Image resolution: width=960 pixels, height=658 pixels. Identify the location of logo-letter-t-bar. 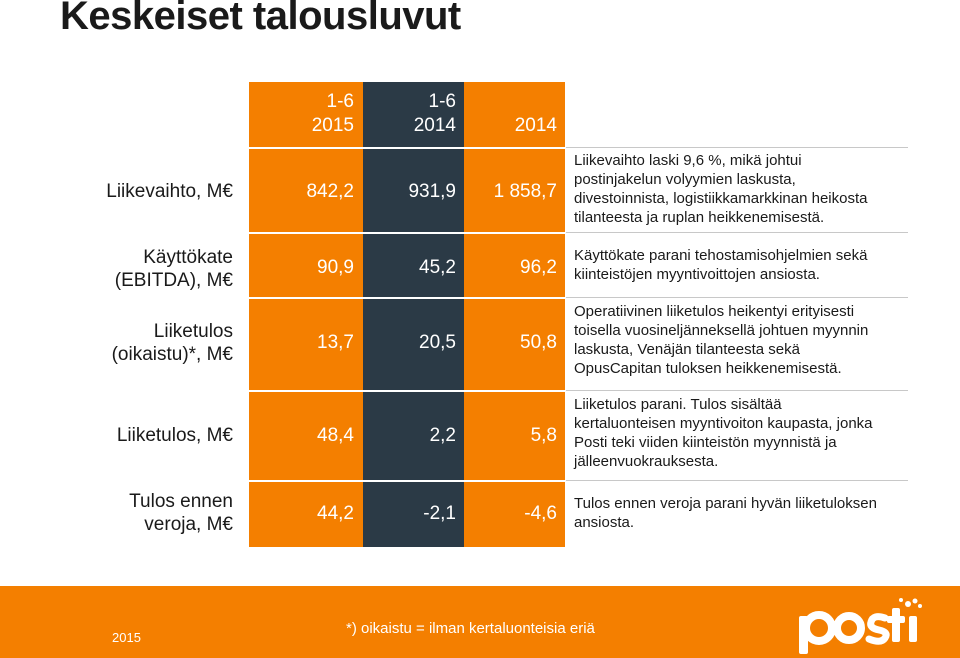
(896, 619).